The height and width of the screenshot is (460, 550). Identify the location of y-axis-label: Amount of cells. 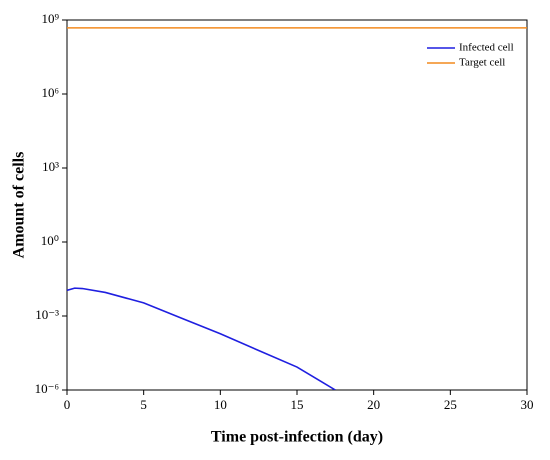
(19, 205).